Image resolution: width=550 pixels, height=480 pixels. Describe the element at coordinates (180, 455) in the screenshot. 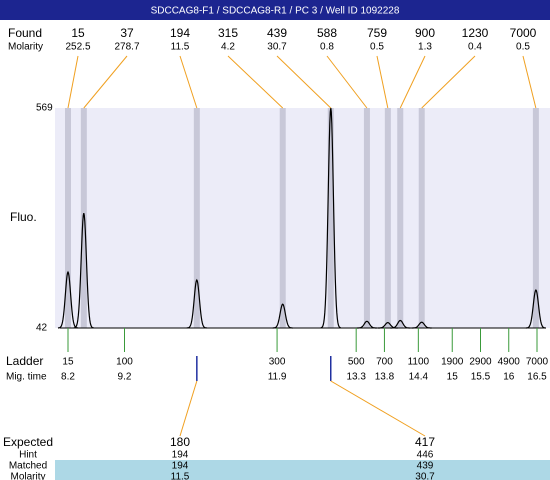

I see `table-hint: 194` at that location.